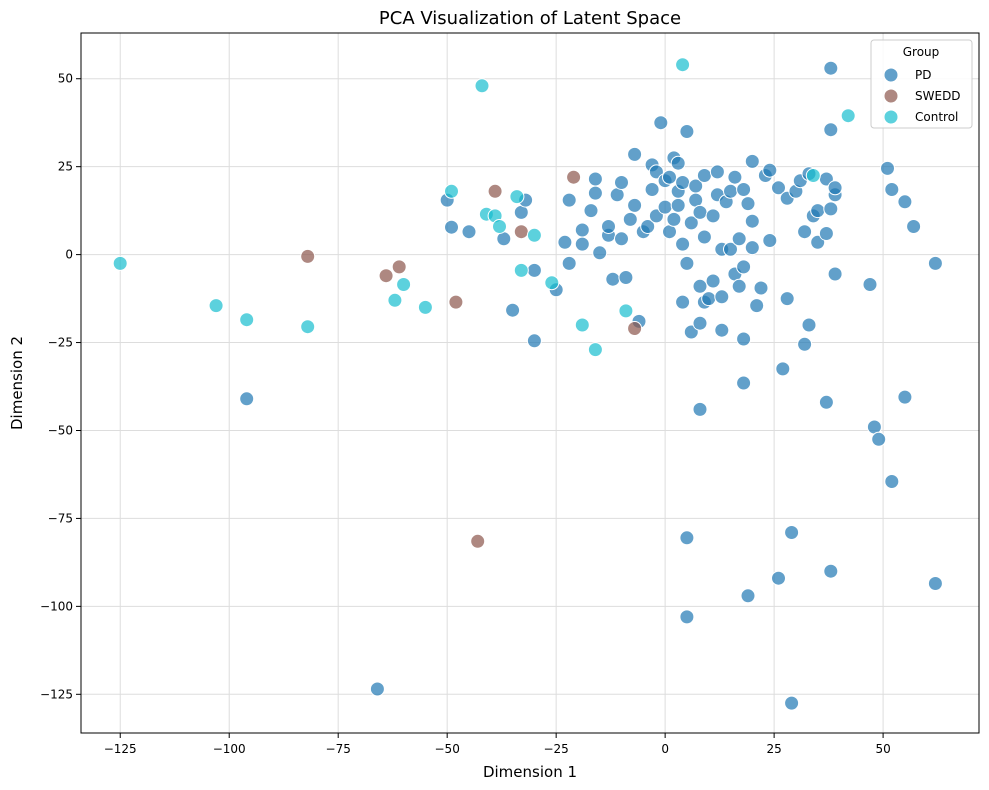 The image size is (989, 790). Describe the element at coordinates (65, 79) in the screenshot. I see `y-tick-label: 50` at that location.